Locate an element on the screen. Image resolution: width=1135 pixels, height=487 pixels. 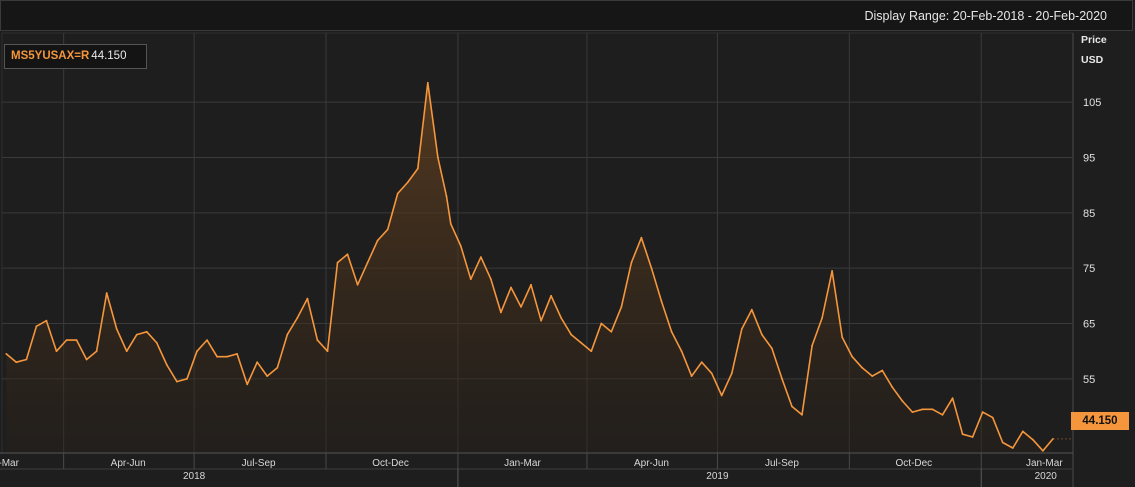
y-tick-label: 95 is located at coordinates (1089, 159).